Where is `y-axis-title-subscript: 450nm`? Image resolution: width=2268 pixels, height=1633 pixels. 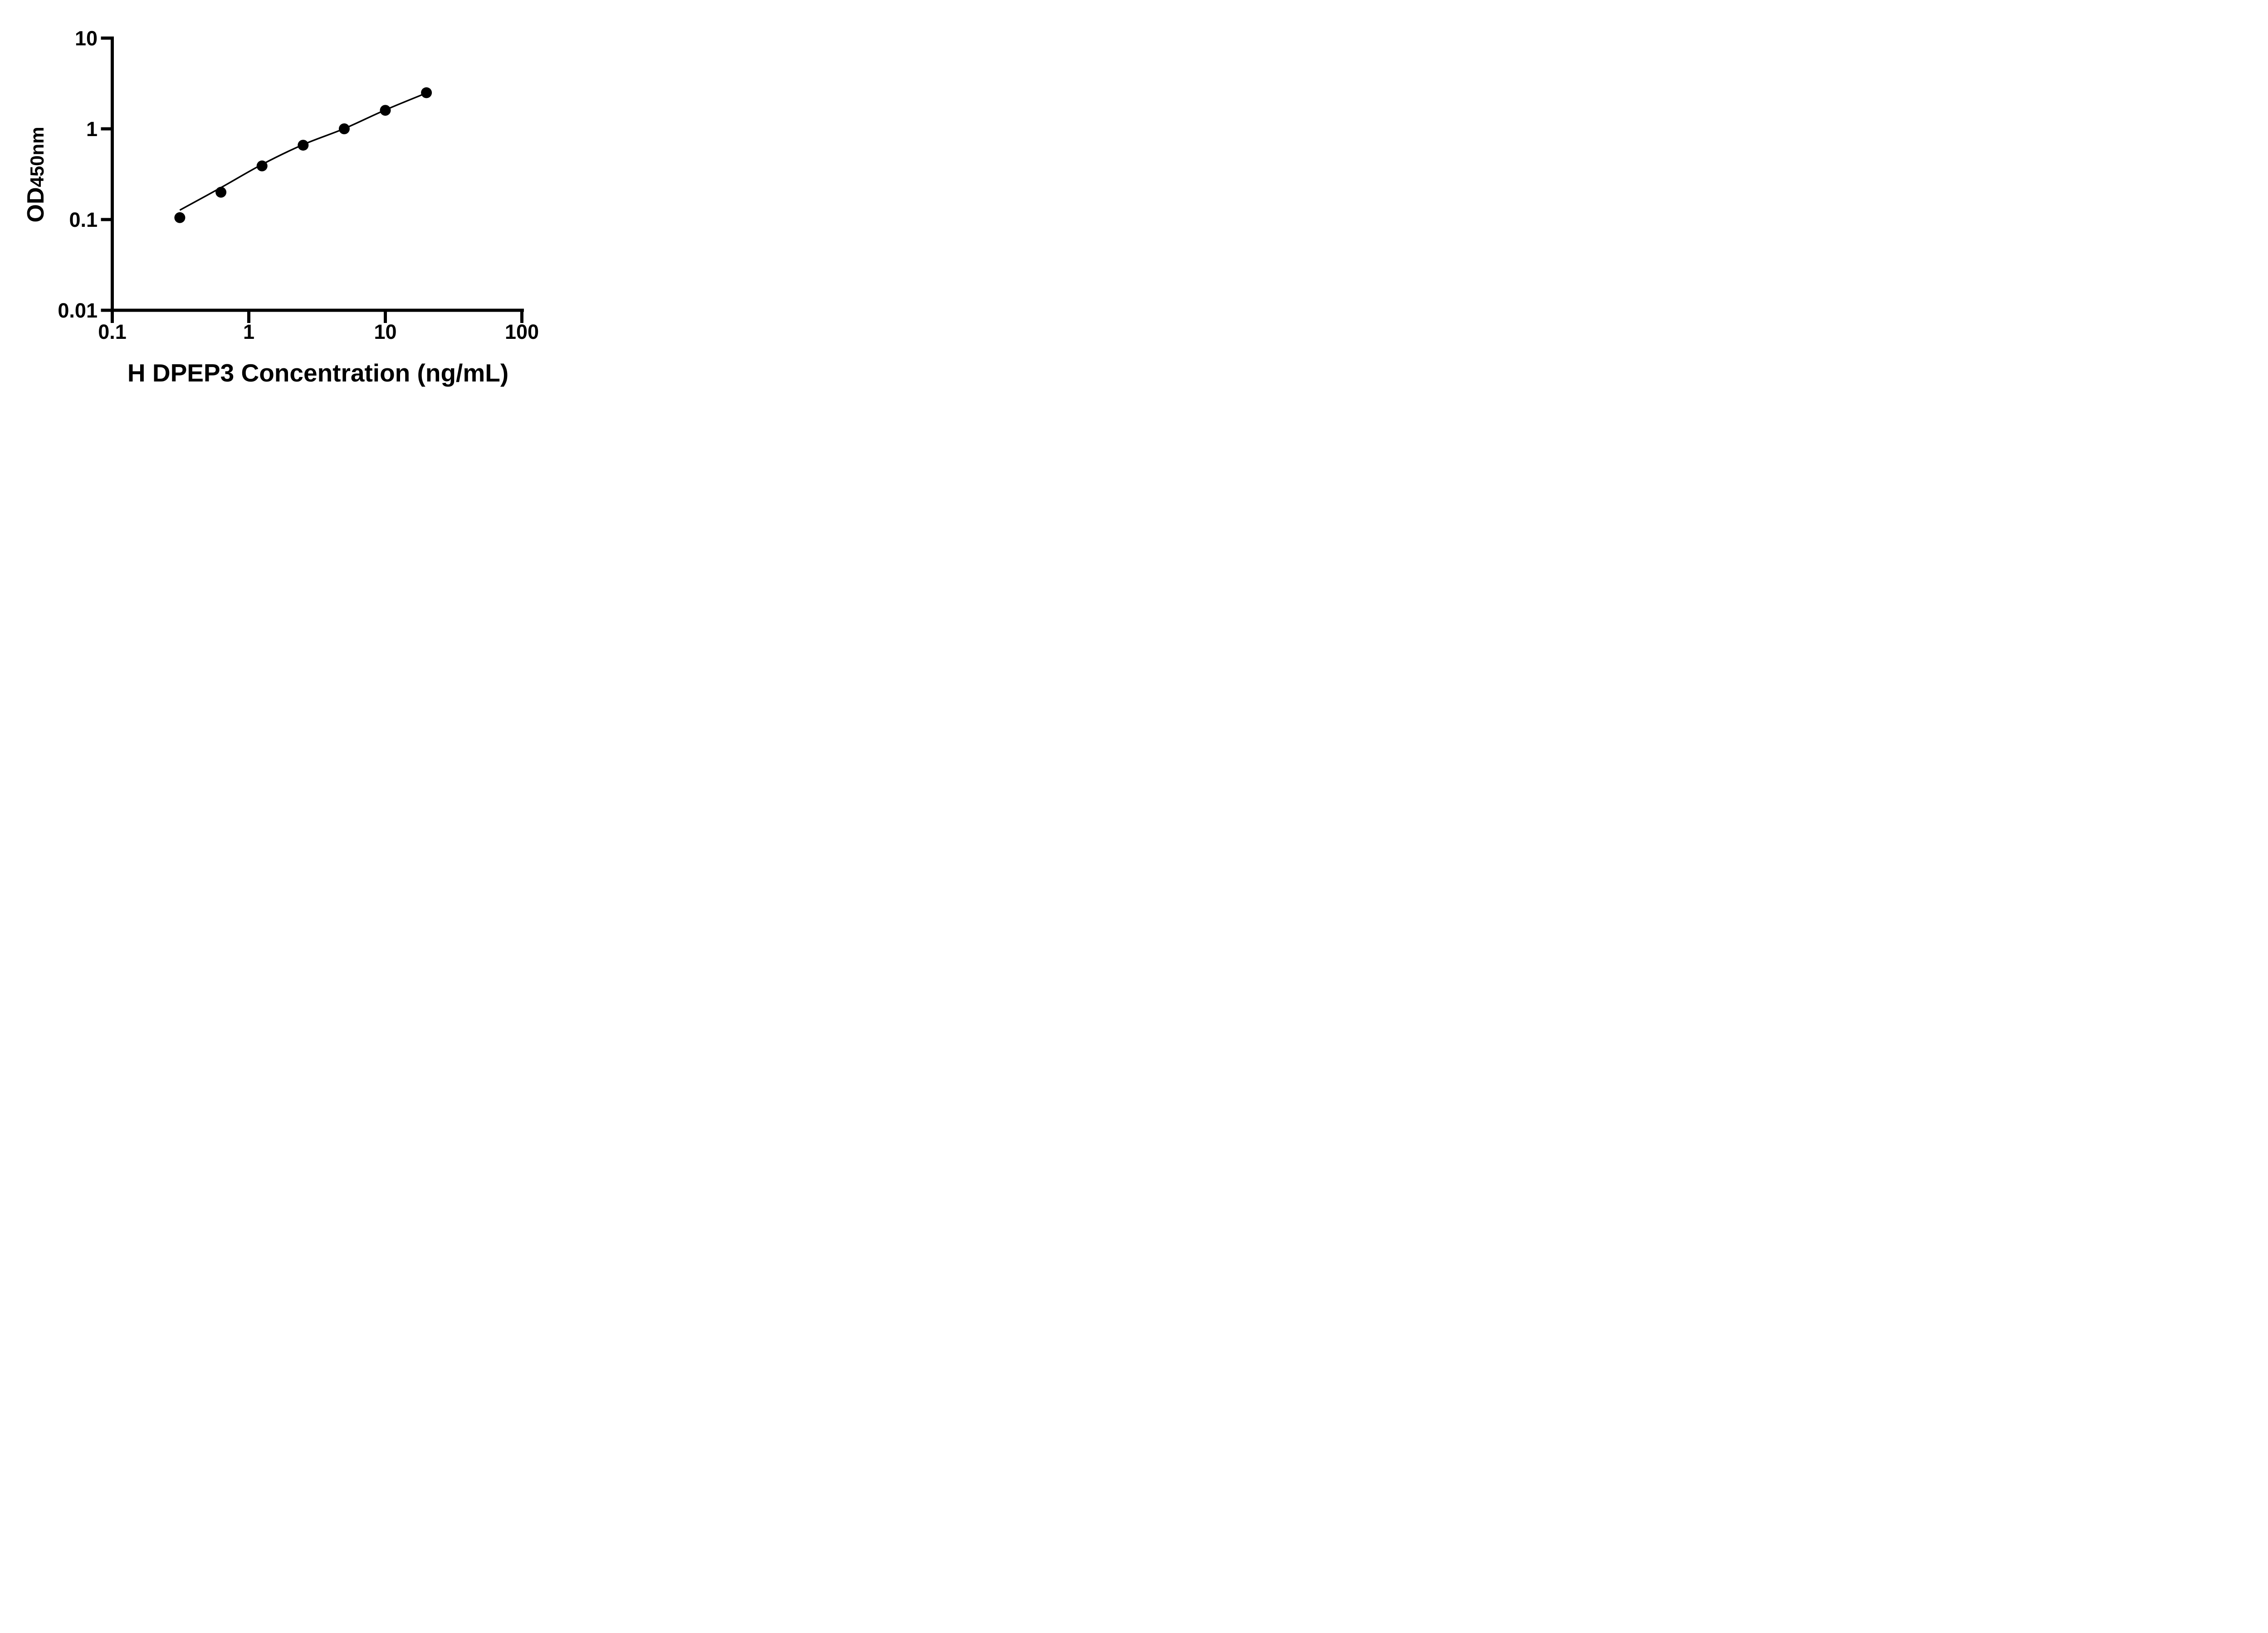
y-axis-title-subscript: 450nm is located at coordinates (37, 157).